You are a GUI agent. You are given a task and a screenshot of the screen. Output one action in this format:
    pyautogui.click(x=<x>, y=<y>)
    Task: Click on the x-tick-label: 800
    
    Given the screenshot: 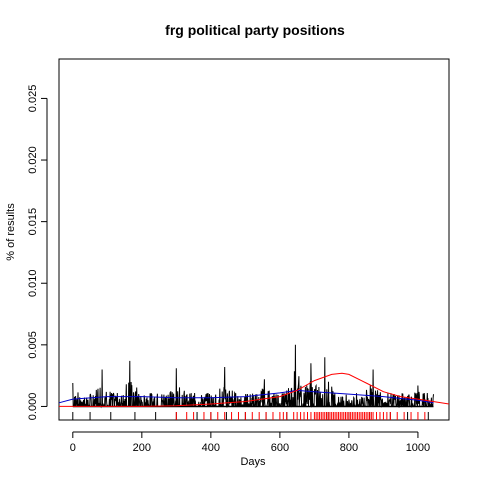 What is the action you would take?
    pyautogui.click(x=349, y=448)
    